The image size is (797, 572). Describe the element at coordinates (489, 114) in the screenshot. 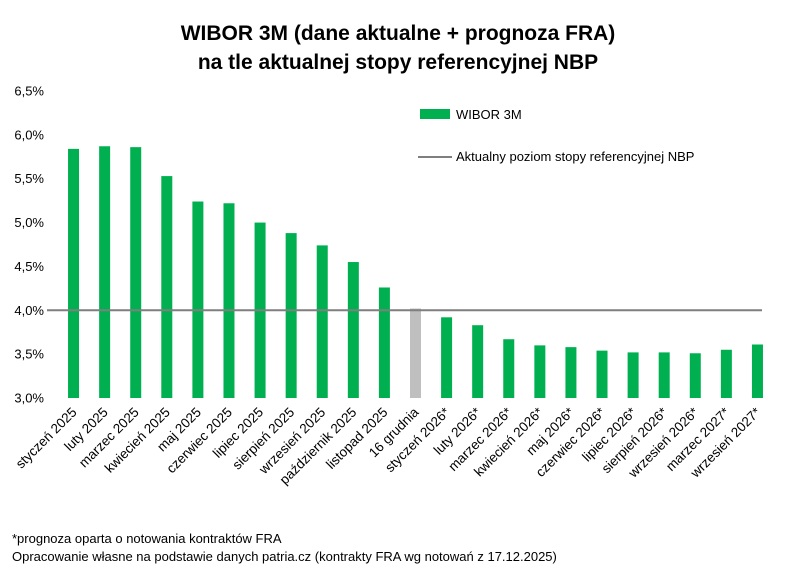

I see `legend-label-wibor: WIBOR 3M` at that location.